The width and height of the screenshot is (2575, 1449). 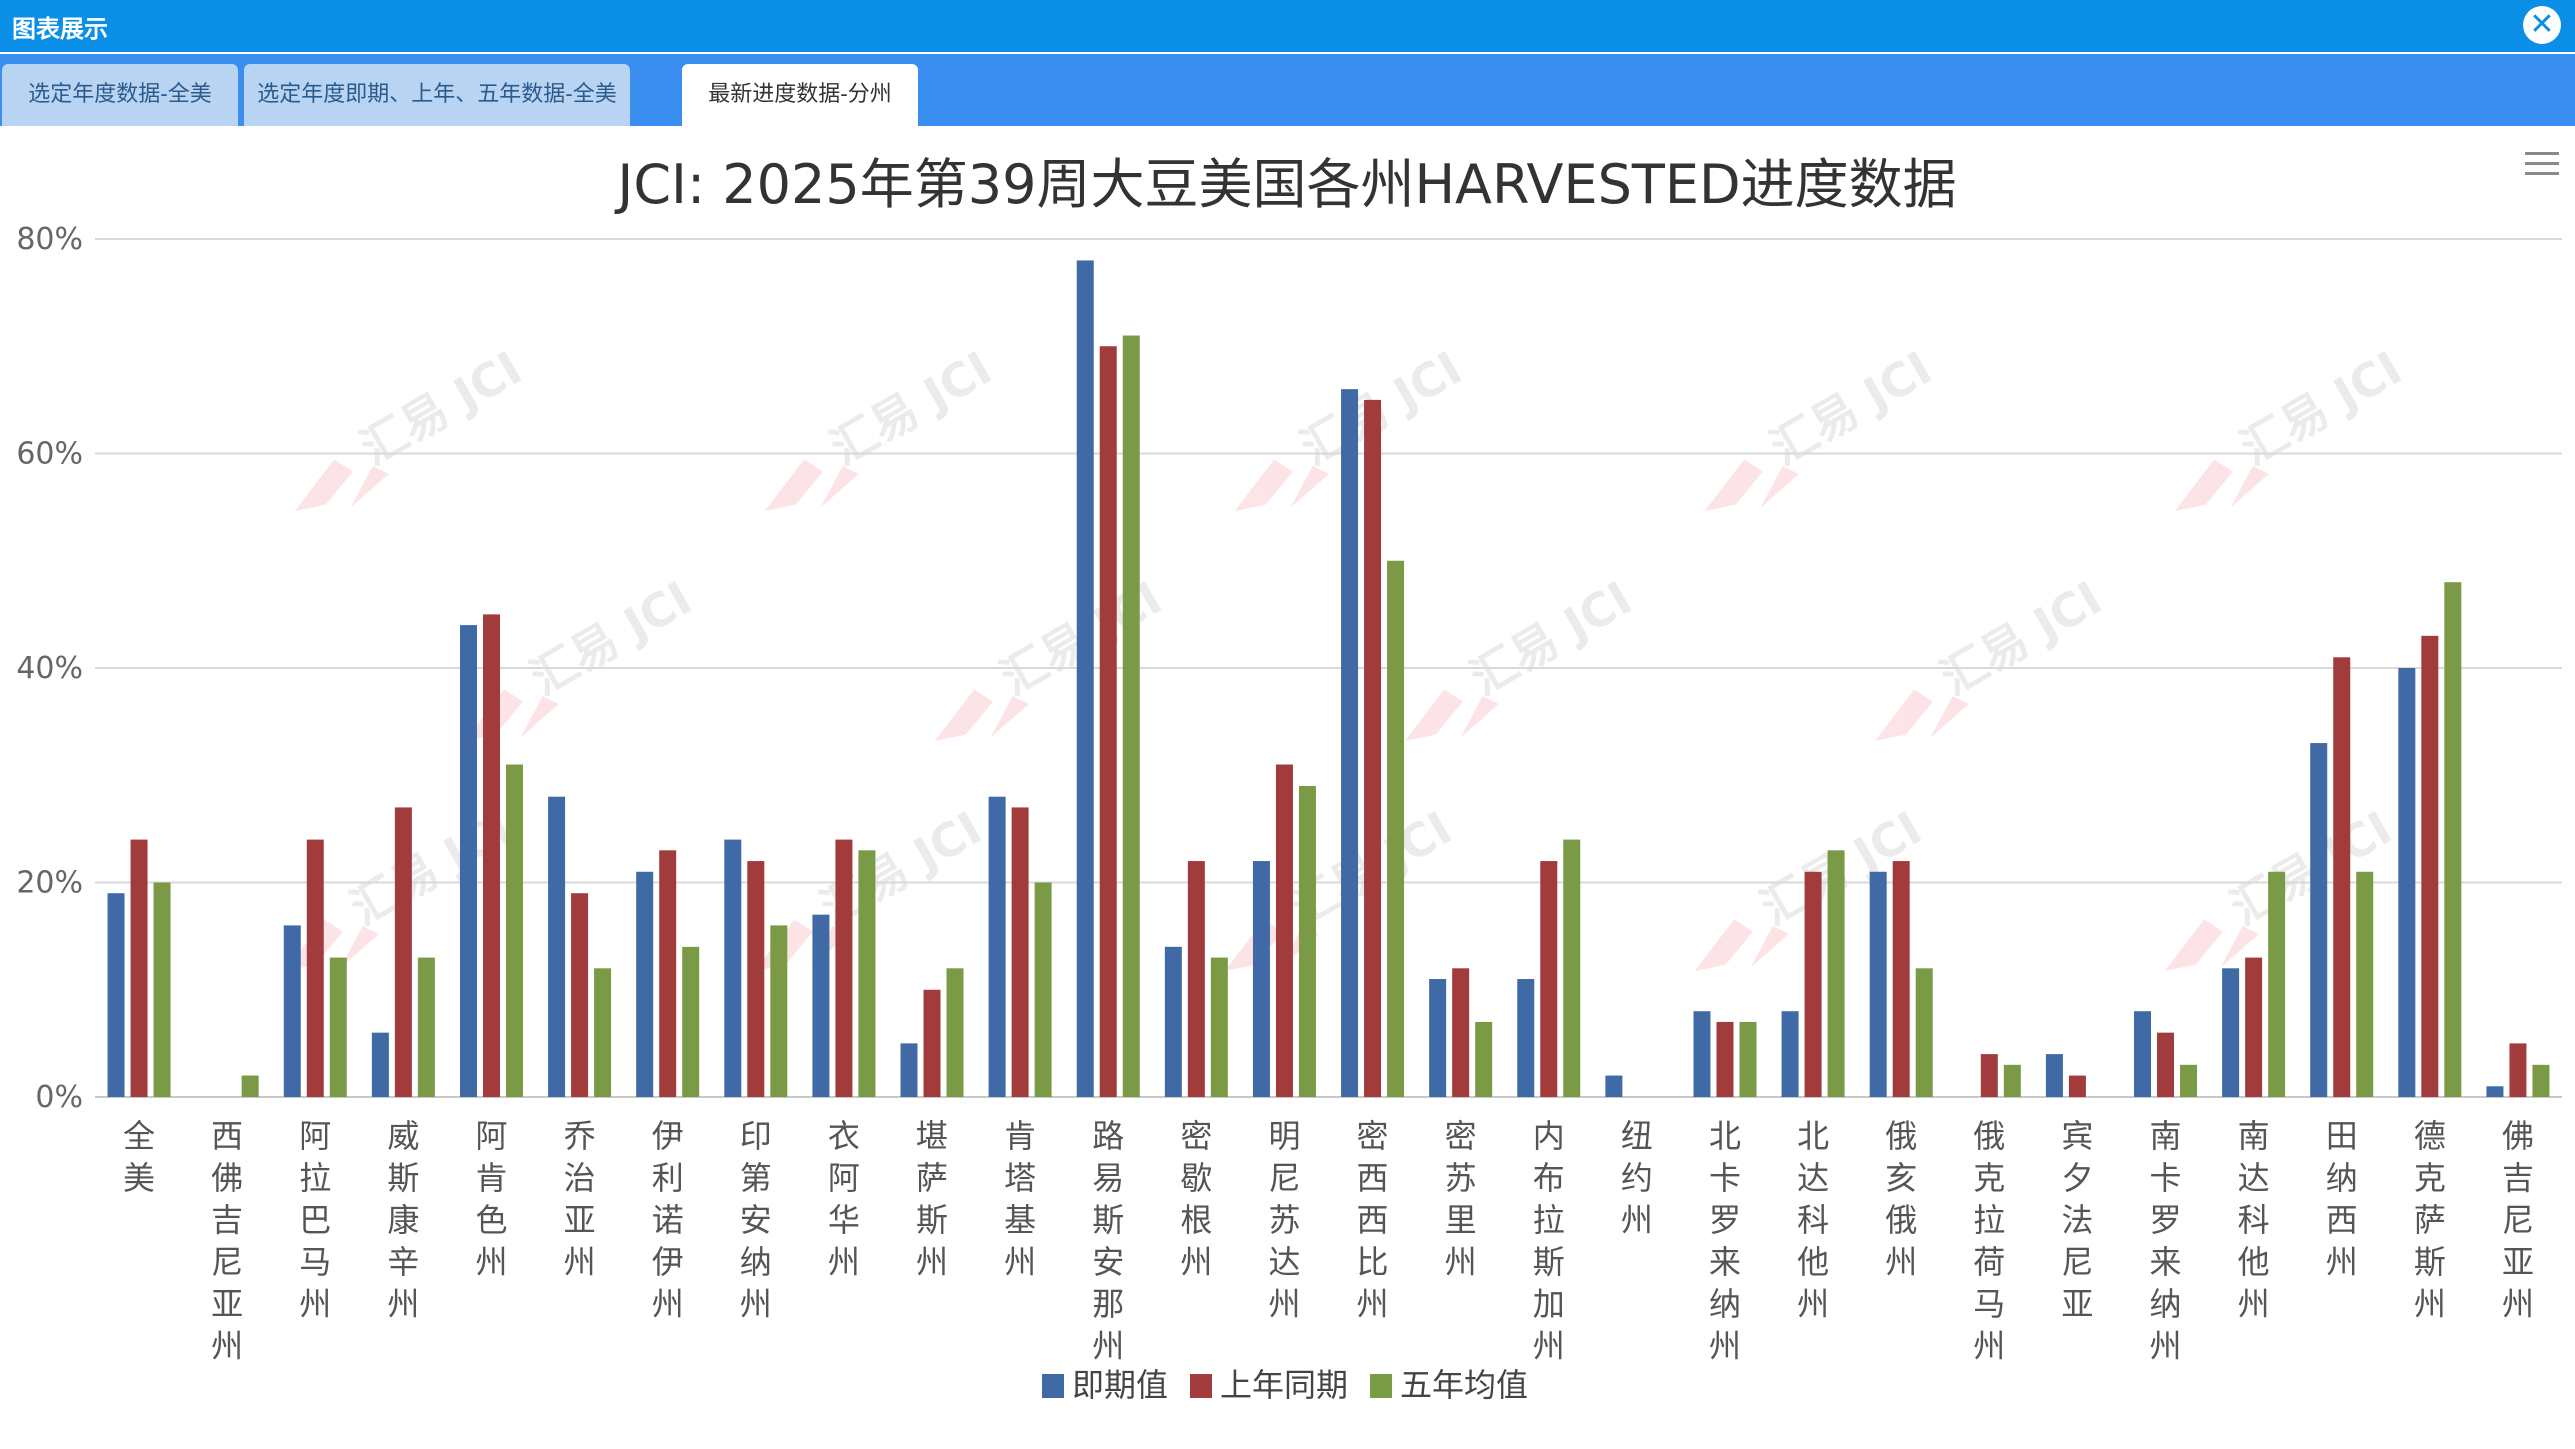 What do you see at coordinates (932, 1199) in the screenshot?
I see `x-tick-label: 堪萨斯州` at bounding box center [932, 1199].